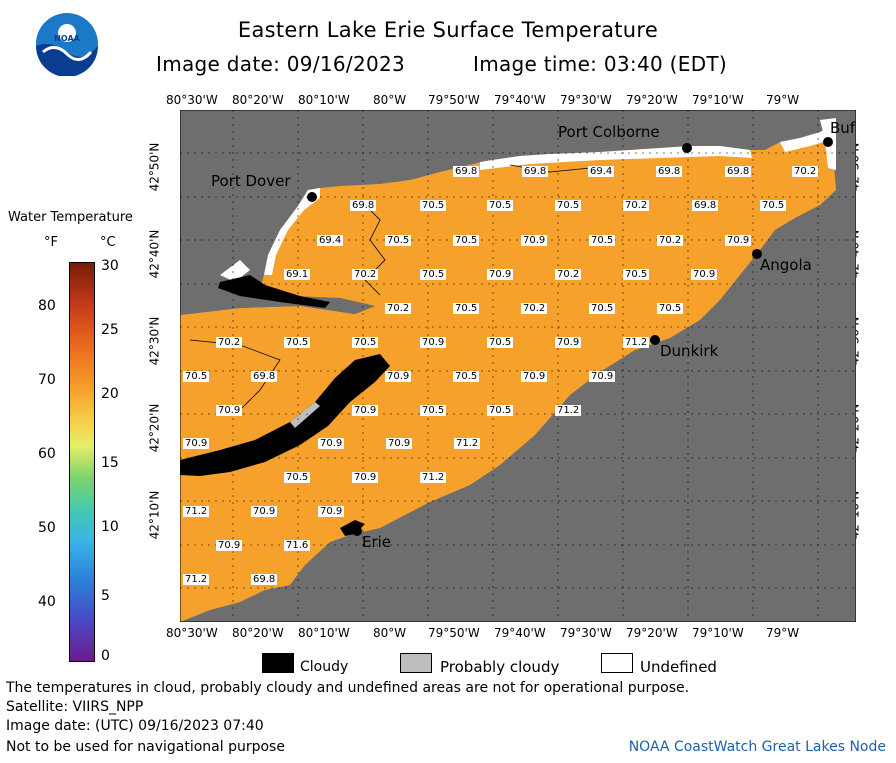 This screenshot has height=763, width=896. I want to click on utc-date-note: Image date: (UTC) 09/16/2023 07:40, so click(135, 726).